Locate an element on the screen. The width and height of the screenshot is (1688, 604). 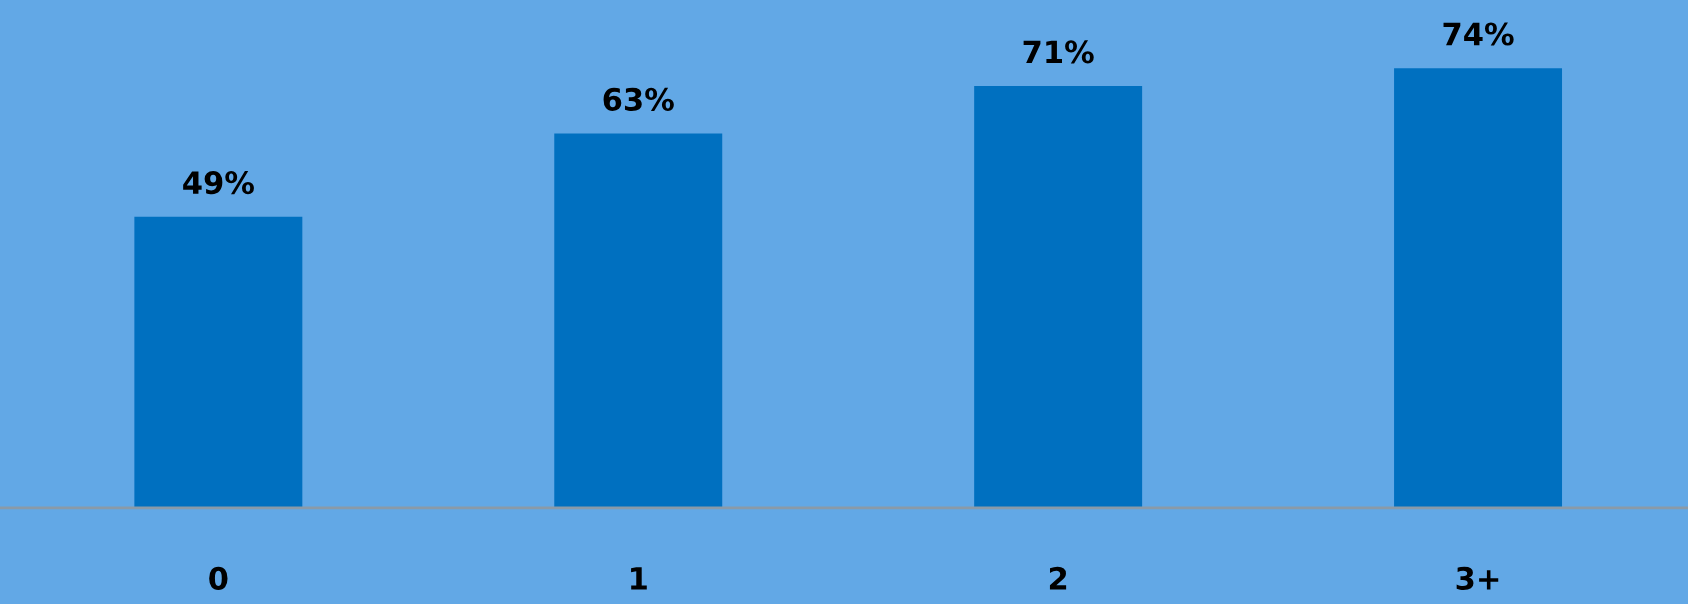
data-label: 74% is located at coordinates (1478, 34).